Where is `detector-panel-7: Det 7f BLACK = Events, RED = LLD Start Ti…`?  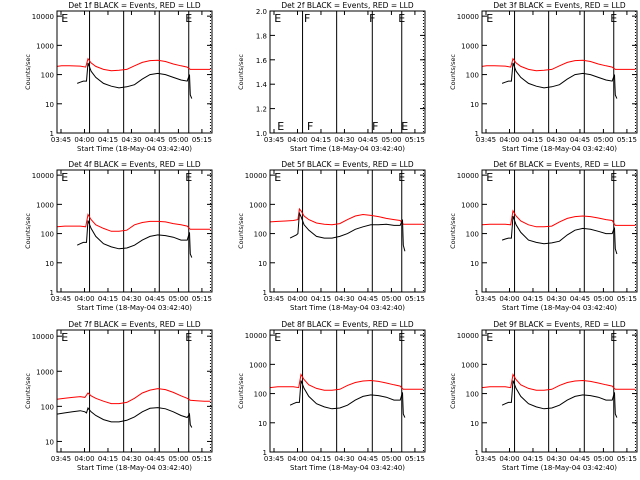
detector-panel-7: Det 7f BLACK = Events, RED = LLD Start Ti… is located at coordinates (118, 396).